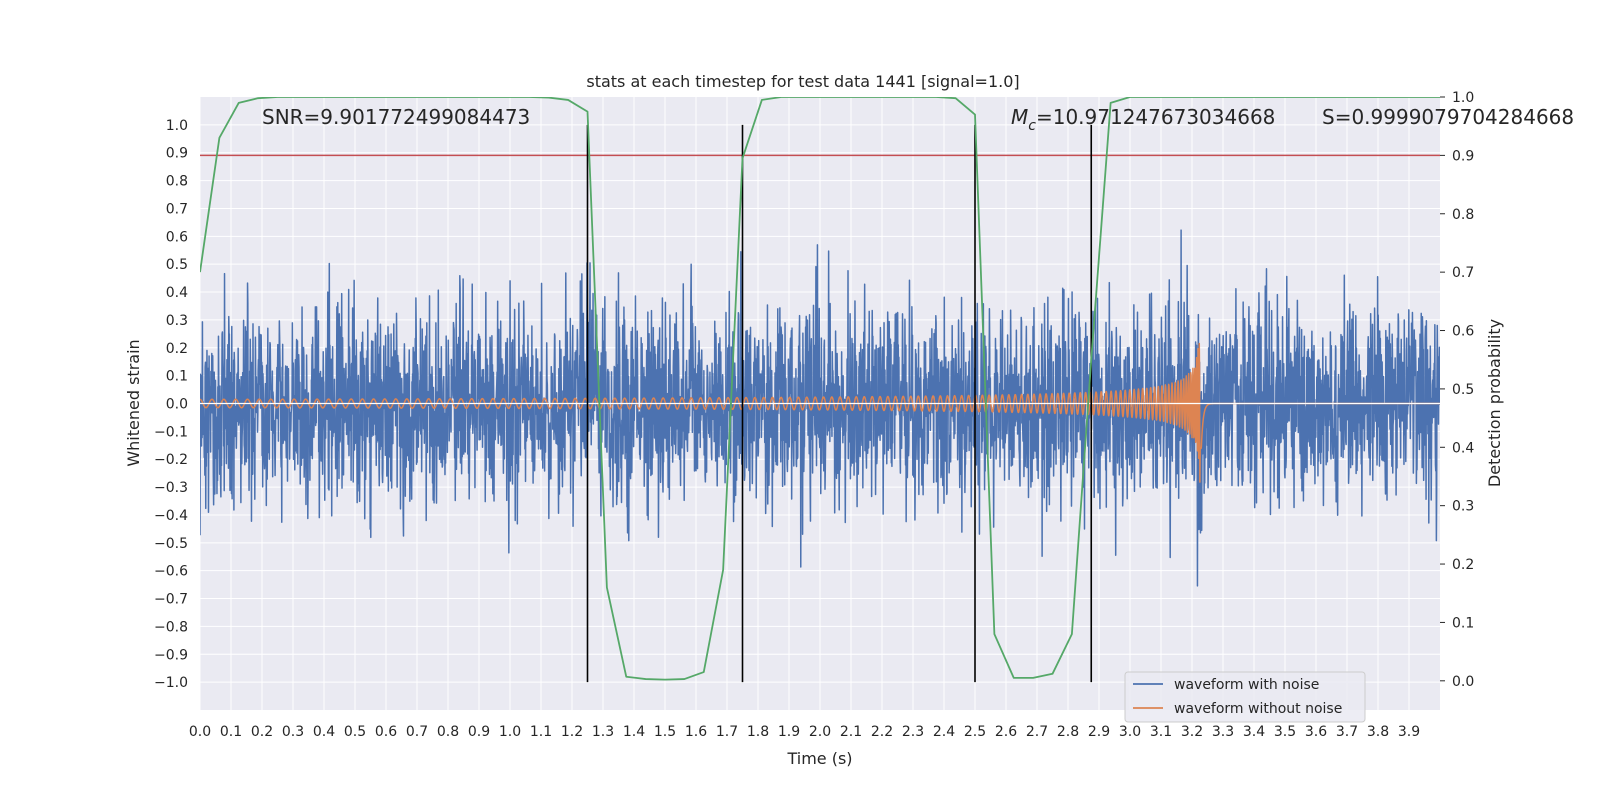  Describe the element at coordinates (1254, 732) in the screenshot. I see `x-tick-label: 3.4` at that location.